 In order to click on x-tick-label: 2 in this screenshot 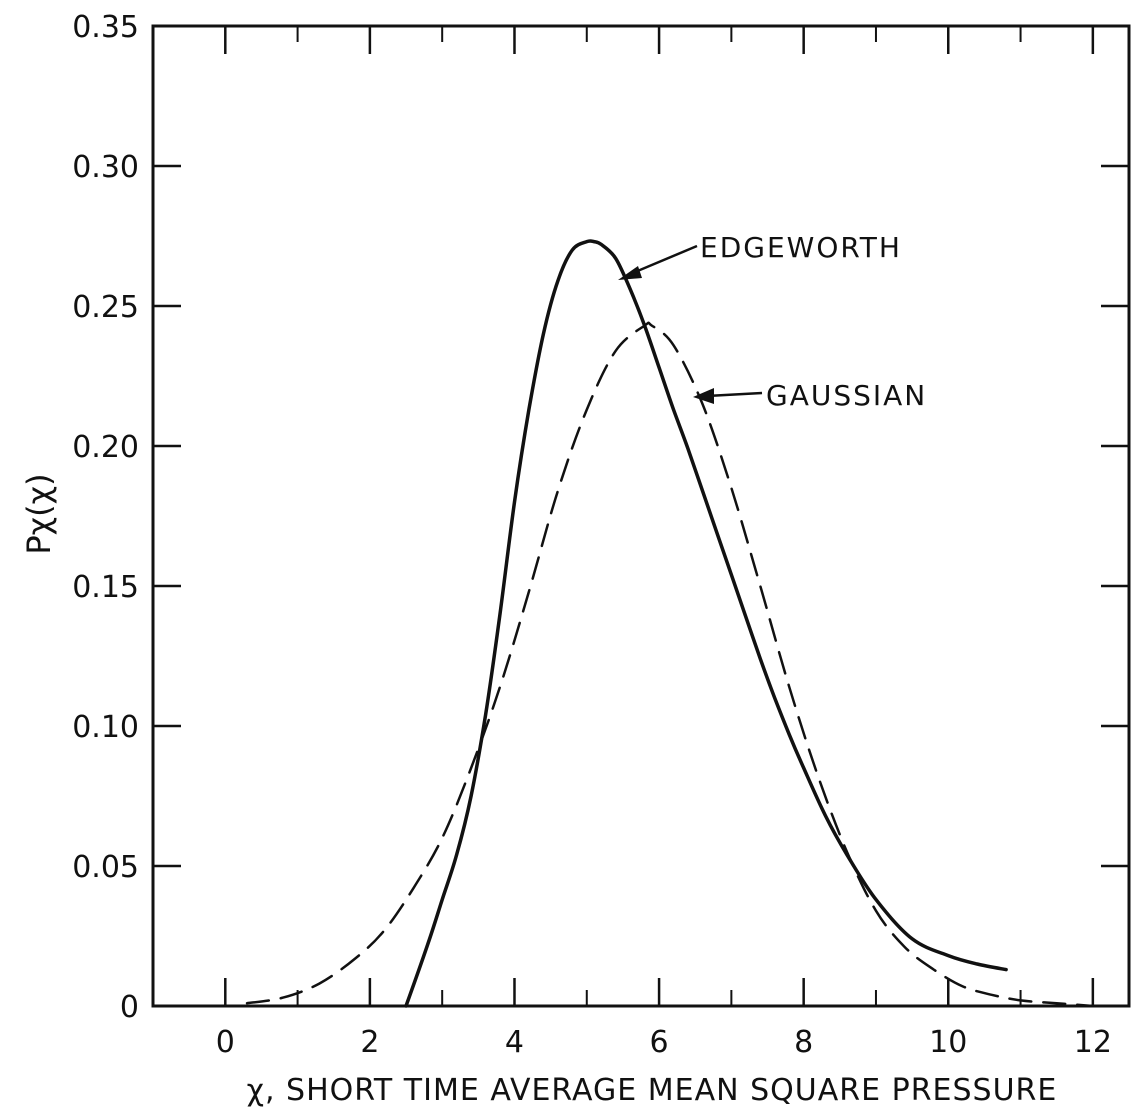, I will do `click(369, 1042)`.